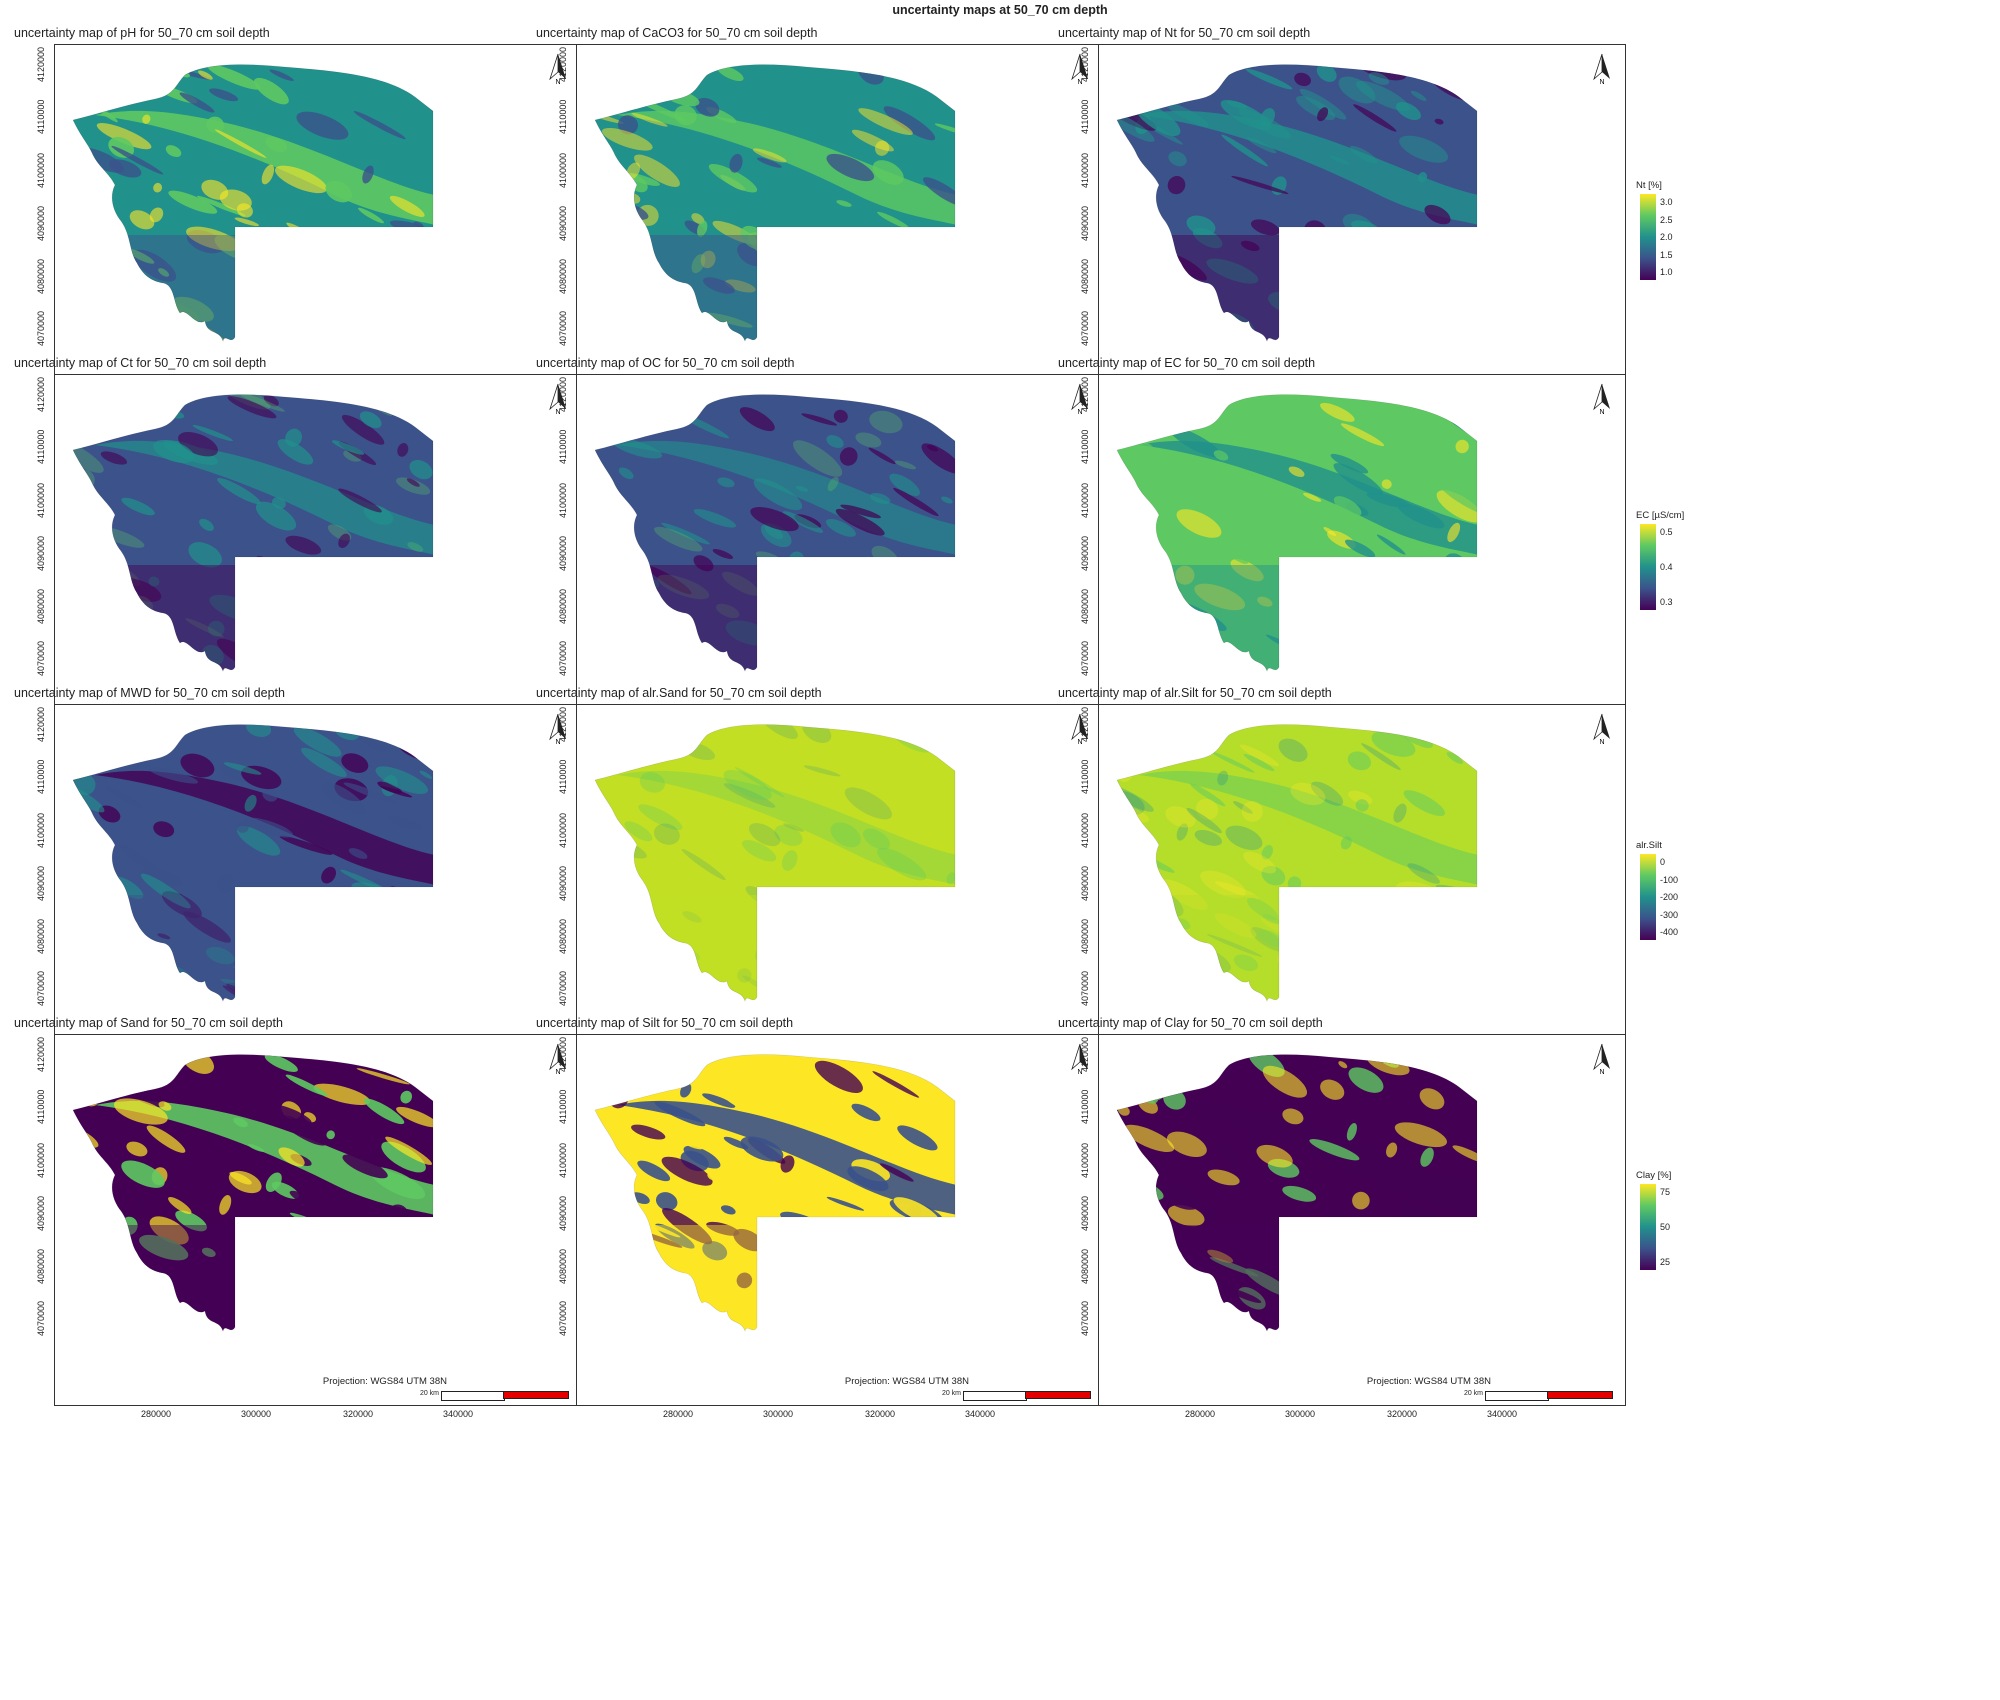 This screenshot has width=2000, height=1700. What do you see at coordinates (1200, 1414) in the screenshot?
I see `x-tick-label: 280000` at bounding box center [1200, 1414].